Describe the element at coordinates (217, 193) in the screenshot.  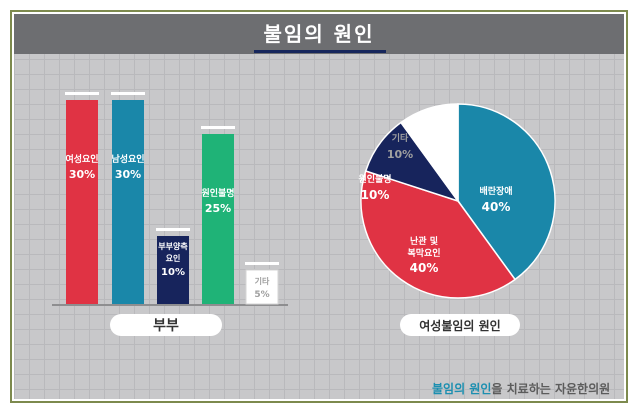
I see `bar-label-4: 원인불명` at that location.